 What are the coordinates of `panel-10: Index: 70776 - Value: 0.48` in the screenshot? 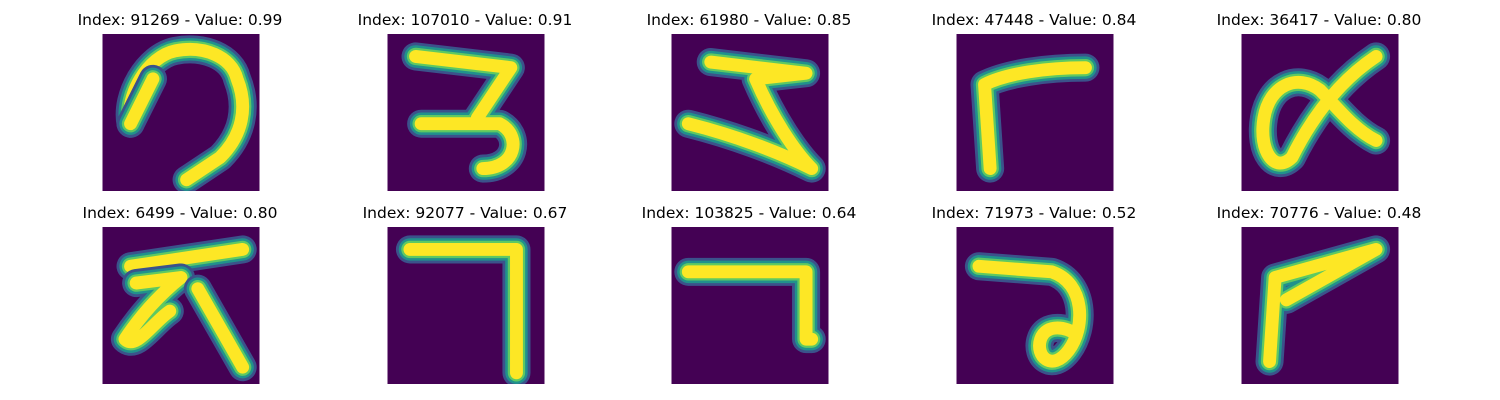 It's located at (1319, 293).